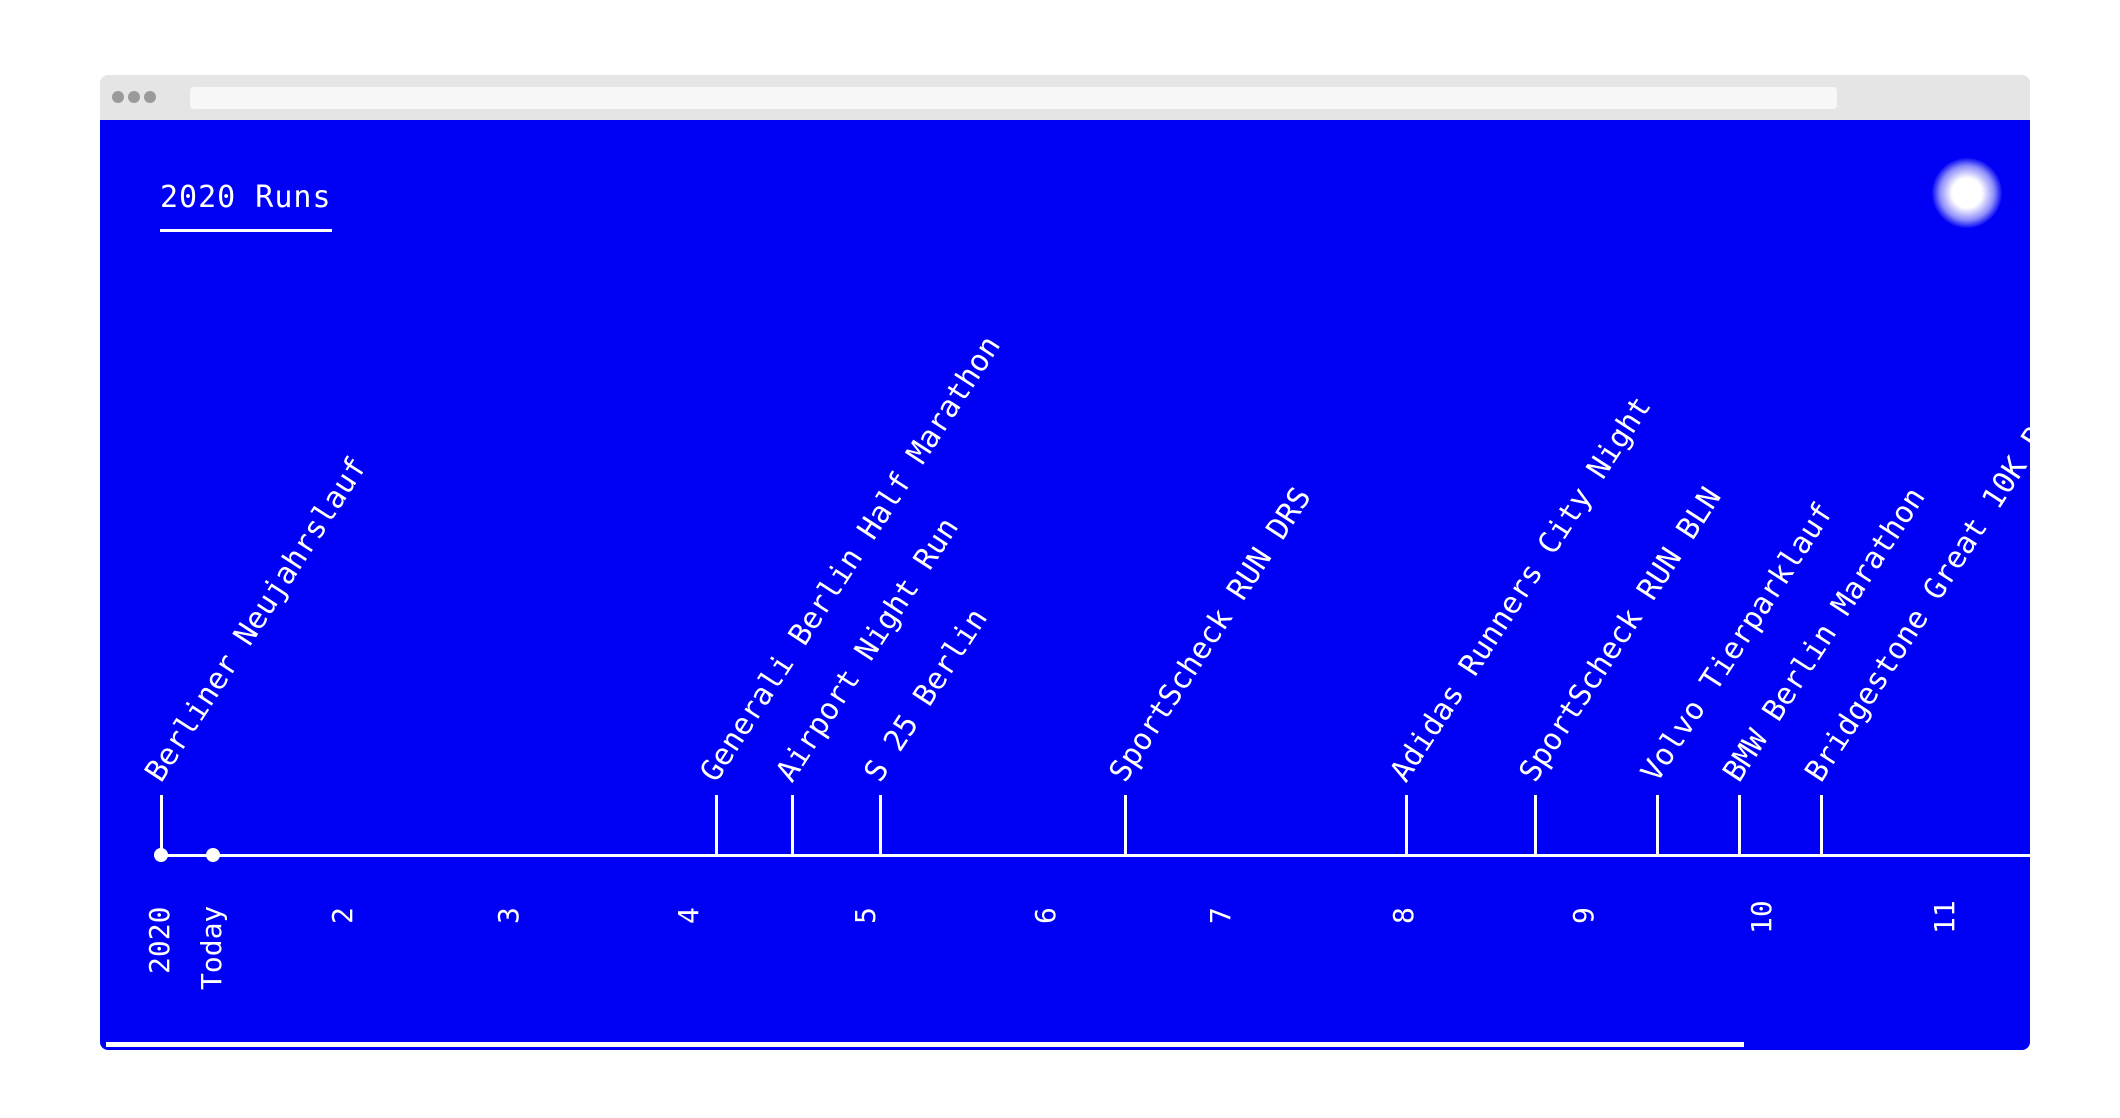  What do you see at coordinates (688, 915) in the screenshot?
I see `month-label: 4` at bounding box center [688, 915].